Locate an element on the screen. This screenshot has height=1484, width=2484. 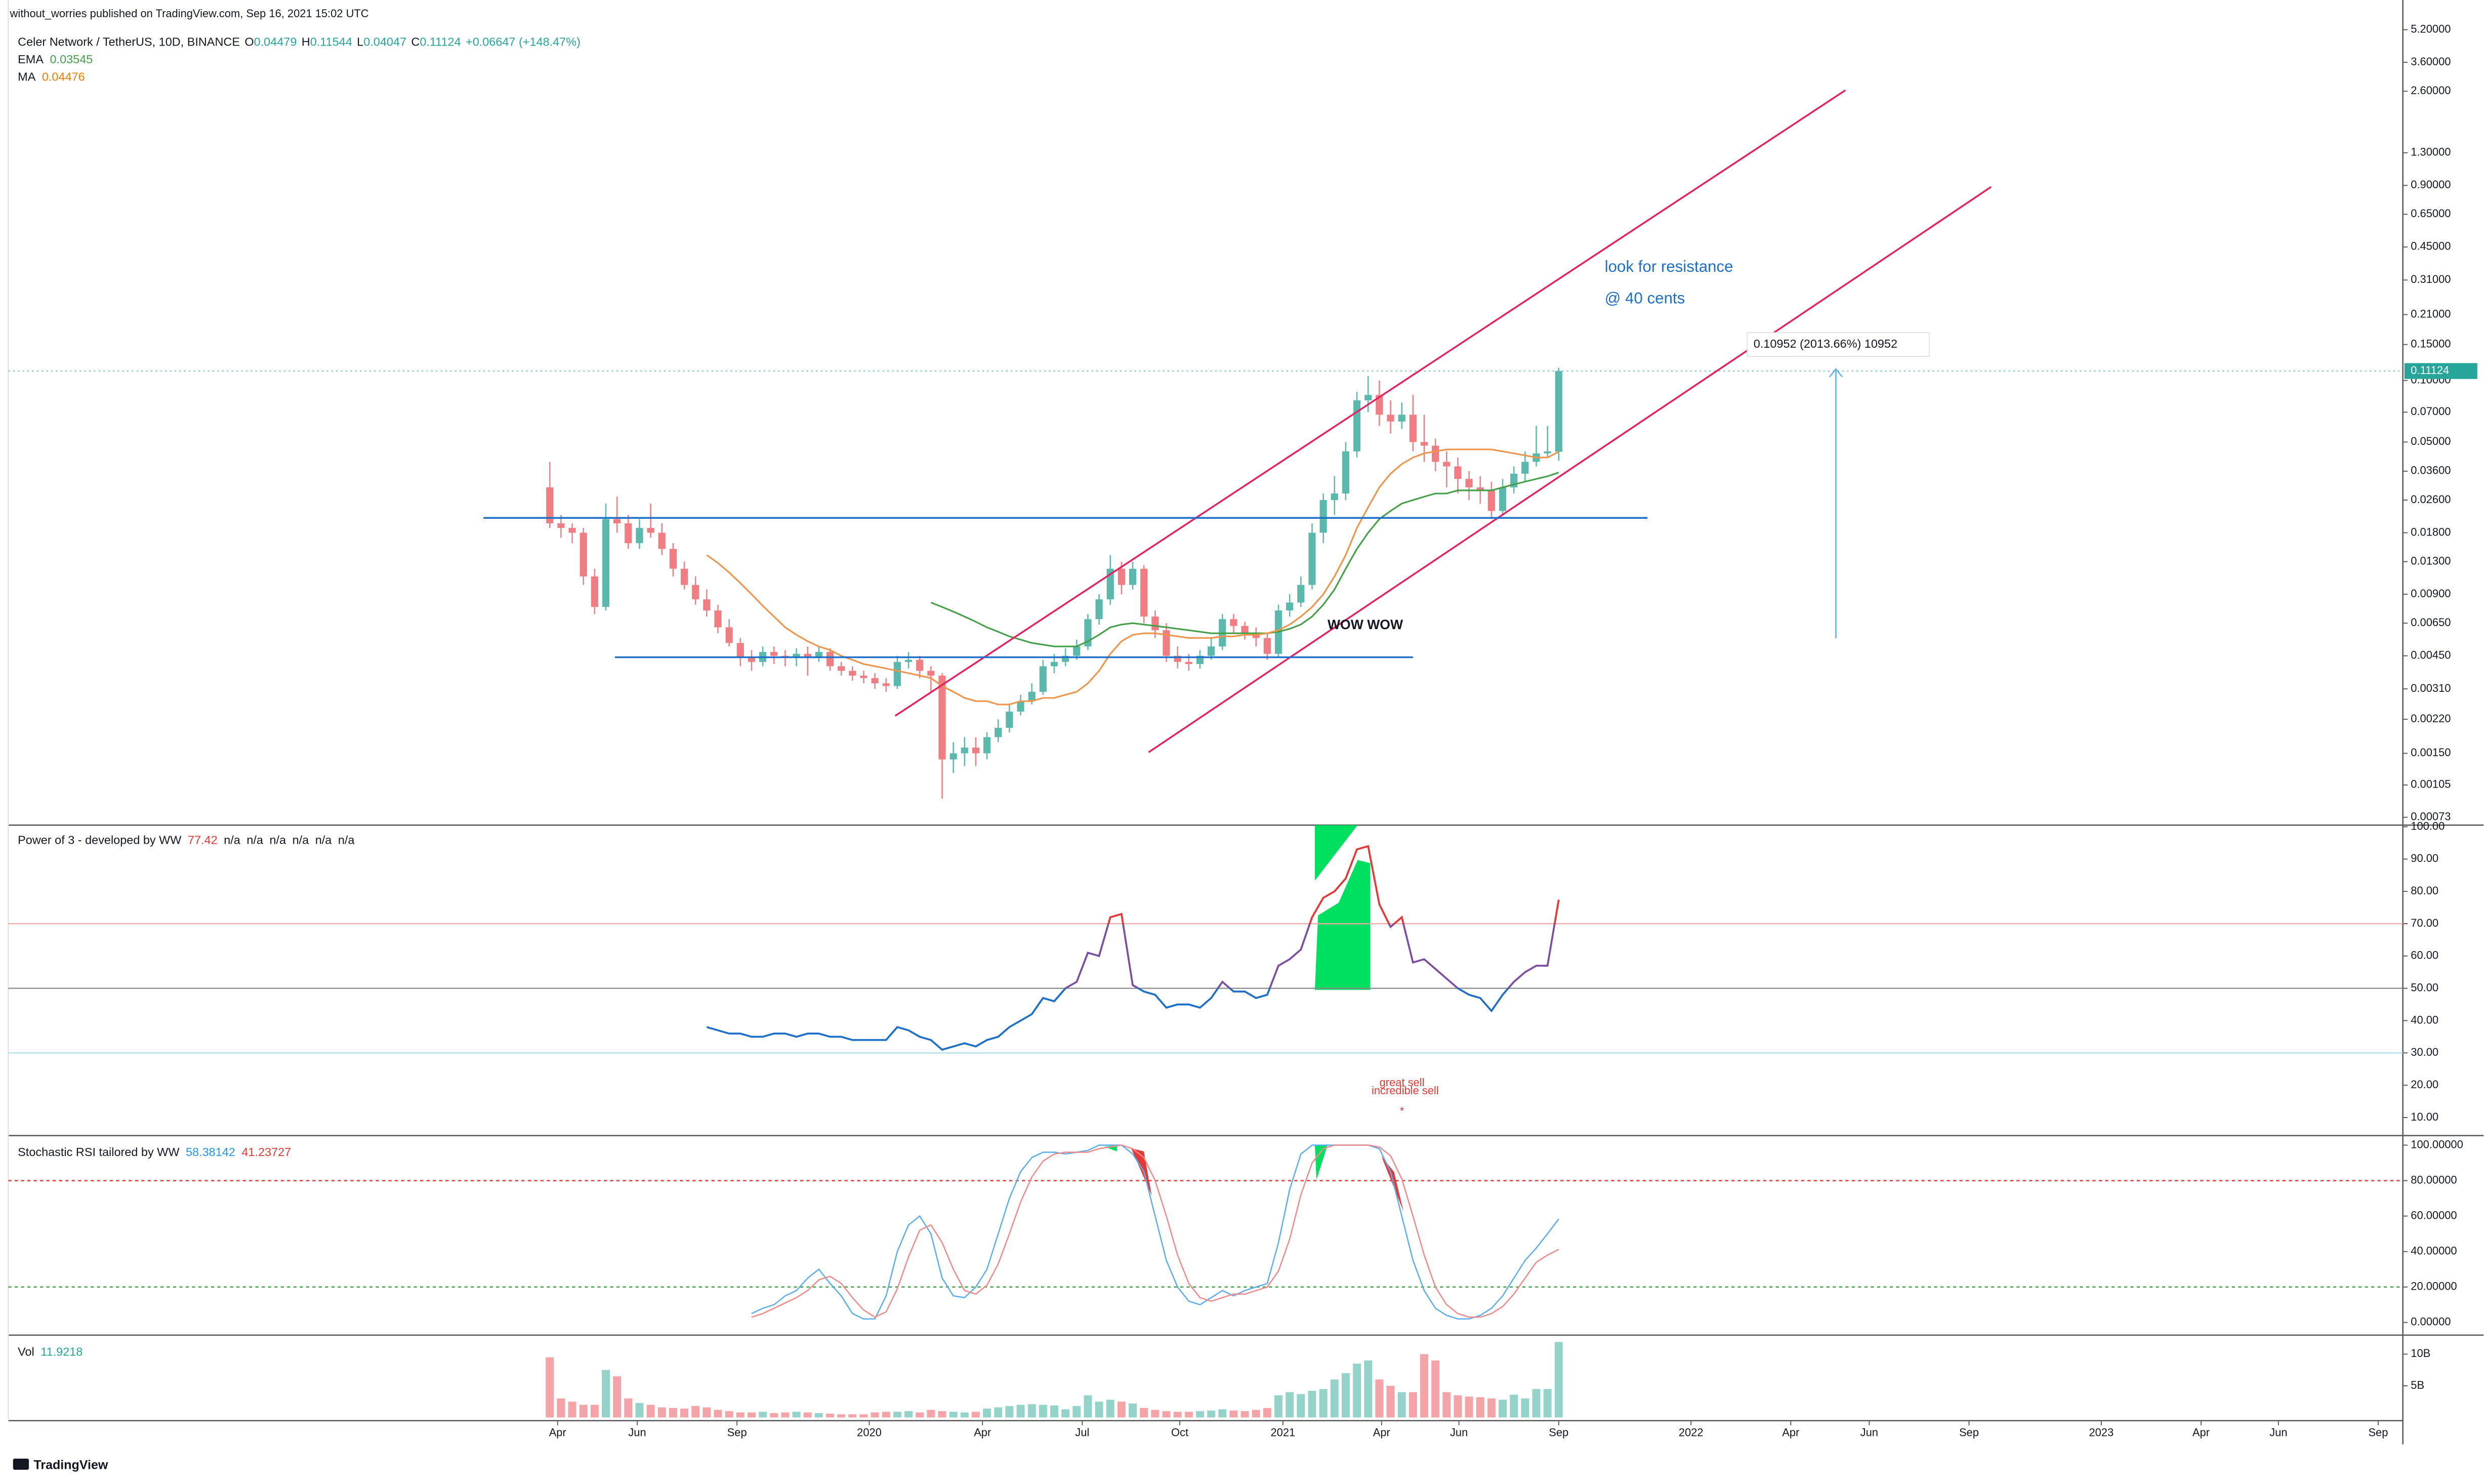
last-price-box is located at coordinates (2440, 371).